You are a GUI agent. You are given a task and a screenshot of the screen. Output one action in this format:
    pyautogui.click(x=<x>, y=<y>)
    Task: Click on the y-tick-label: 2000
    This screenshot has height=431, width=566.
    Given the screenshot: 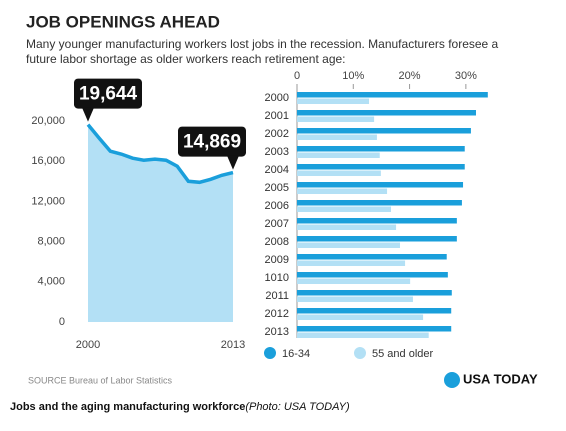 What is the action you would take?
    pyautogui.click(x=277, y=98)
    